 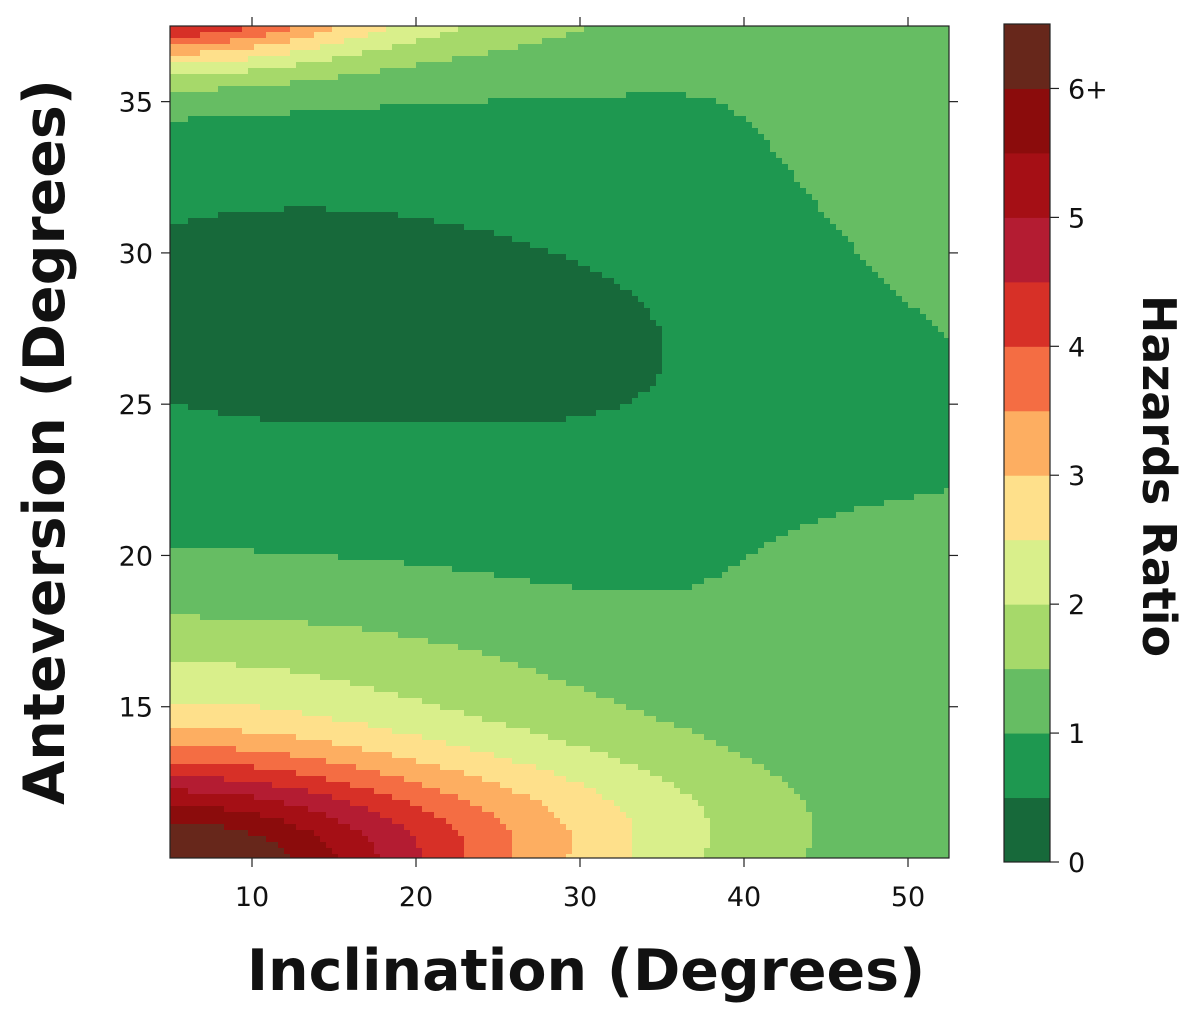 I want to click on x-tick-label: 30, so click(x=580, y=897).